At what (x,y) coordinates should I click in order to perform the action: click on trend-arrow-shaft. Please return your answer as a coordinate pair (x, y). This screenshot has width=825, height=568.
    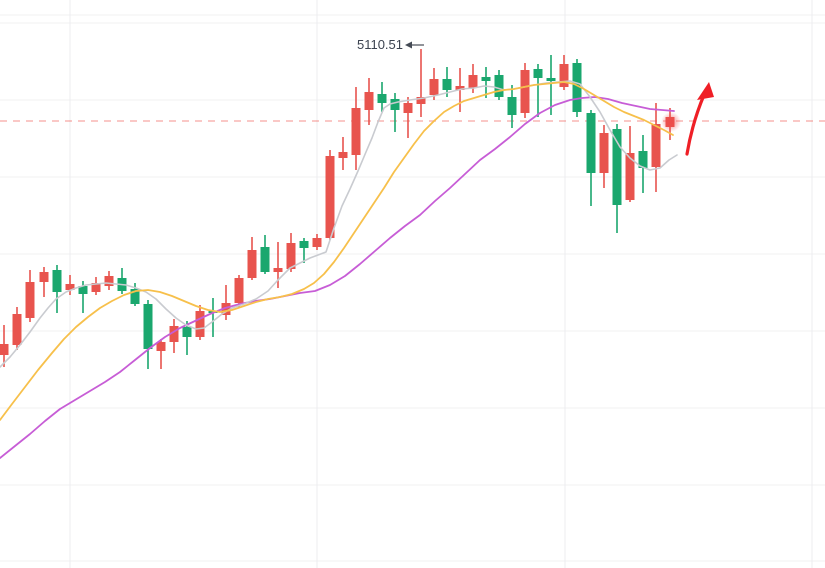
    Looking at the image, I should click on (695, 124).